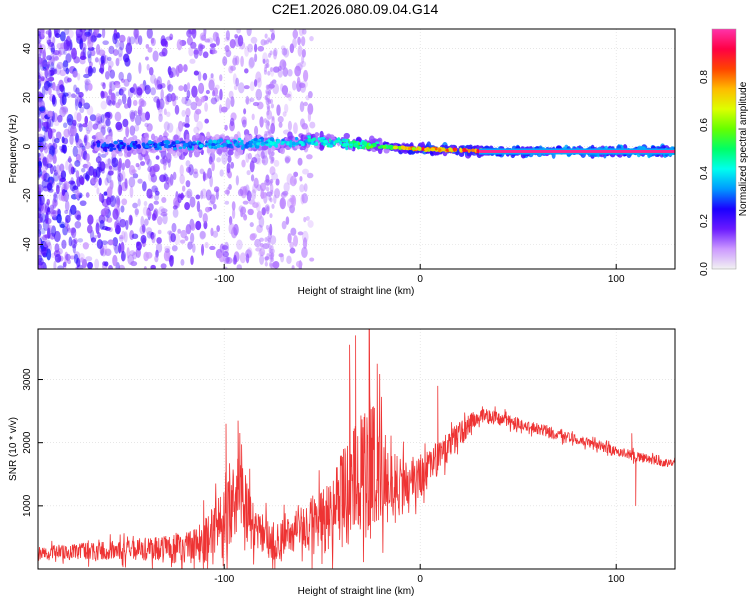 The width and height of the screenshot is (750, 600). Describe the element at coordinates (355, 9) in the screenshot. I see `chart-title: C2E1.2026.080.09.04.G14` at that location.